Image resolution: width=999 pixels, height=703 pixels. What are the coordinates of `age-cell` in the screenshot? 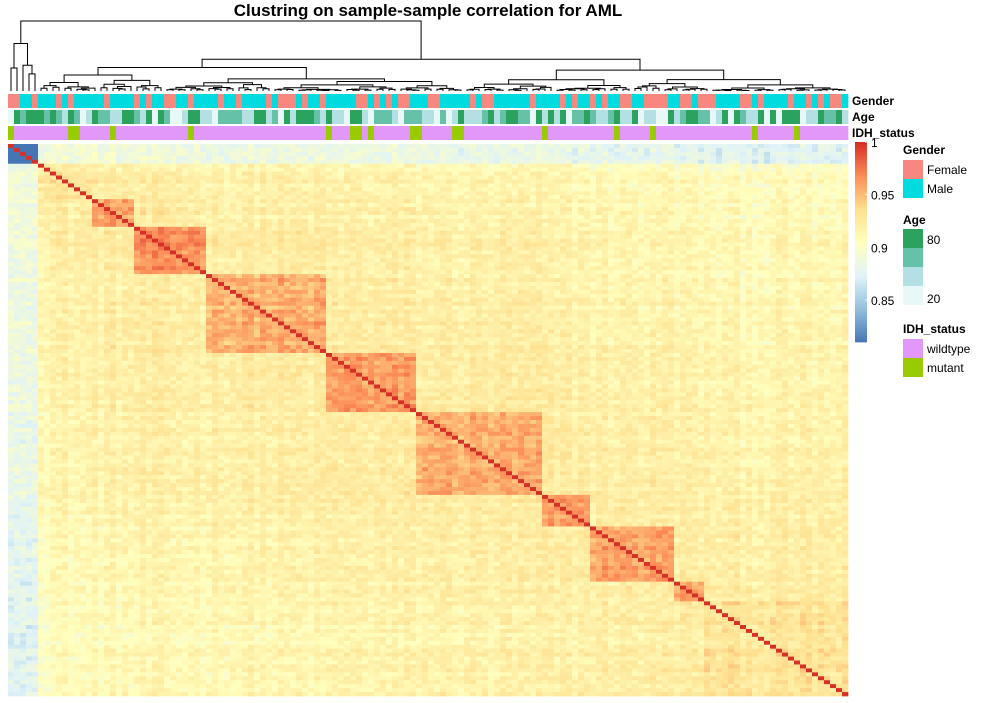 It's located at (431, 117).